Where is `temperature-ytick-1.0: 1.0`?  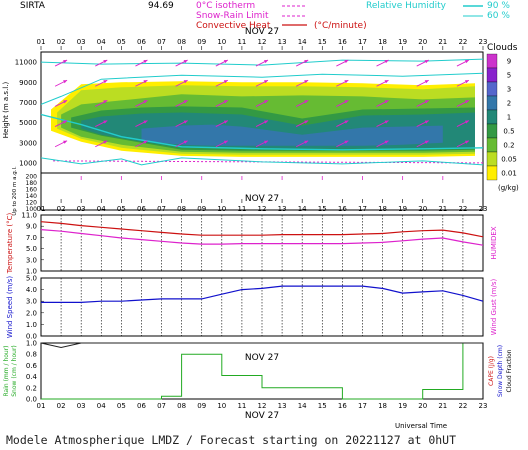
temperature-ytick-1.0: 1.0 is located at coordinates (31, 272).